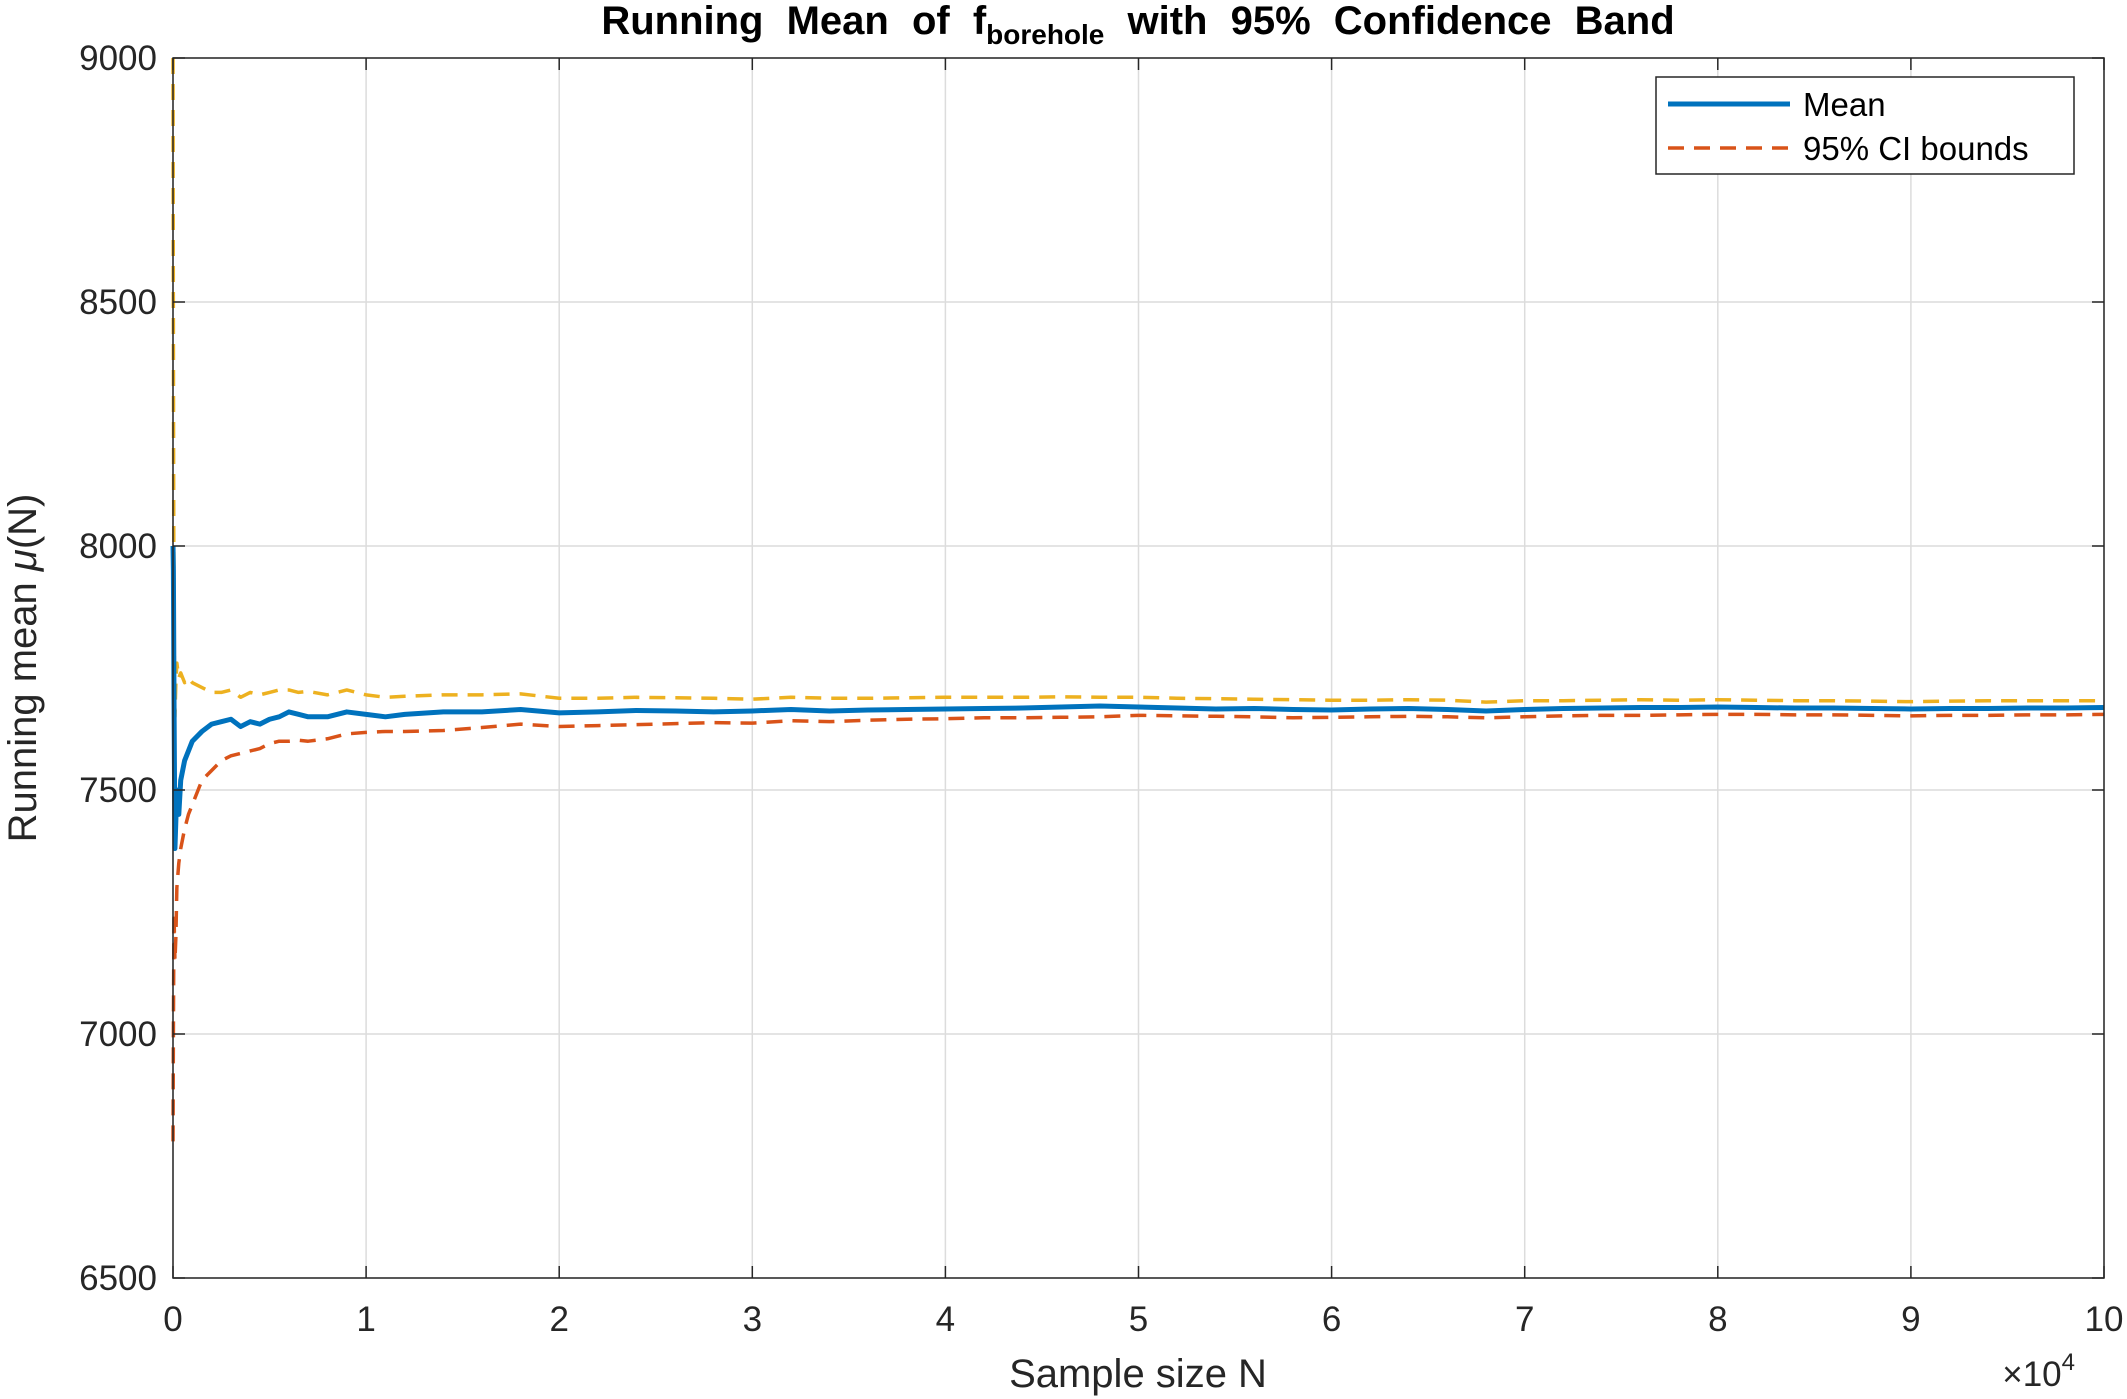 Image resolution: width=2127 pixels, height=1399 pixels. What do you see at coordinates (1138, 1319) in the screenshot?
I see `x-tick-label: 5` at bounding box center [1138, 1319].